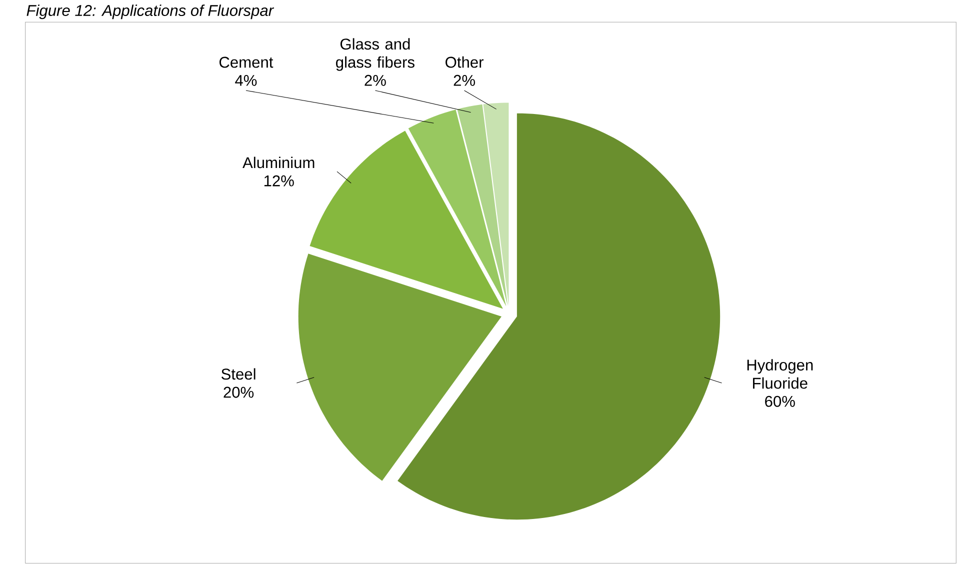 The width and height of the screenshot is (958, 565). Describe the element at coordinates (780, 374) in the screenshot. I see `slice-label: Hydrogen Fluoride` at that location.